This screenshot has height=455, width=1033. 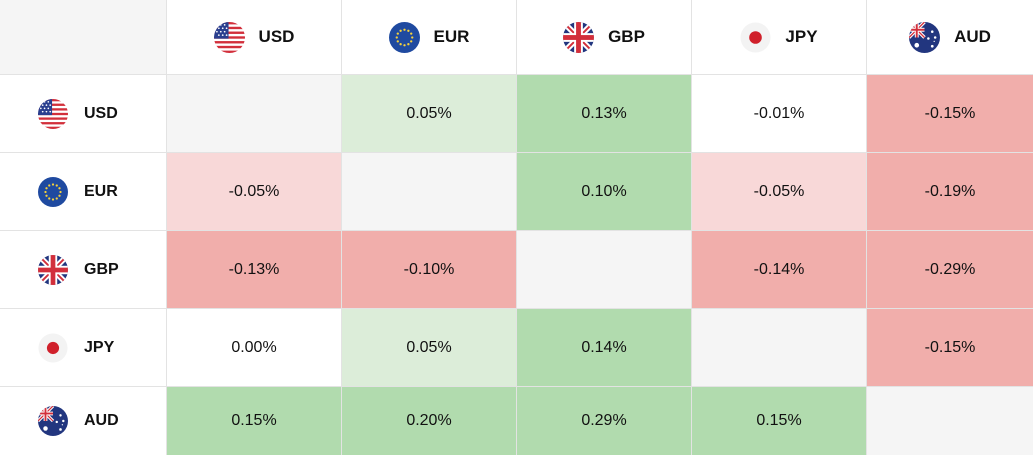 What do you see at coordinates (626, 36) in the screenshot?
I see `column-header-label: GBP` at bounding box center [626, 36].